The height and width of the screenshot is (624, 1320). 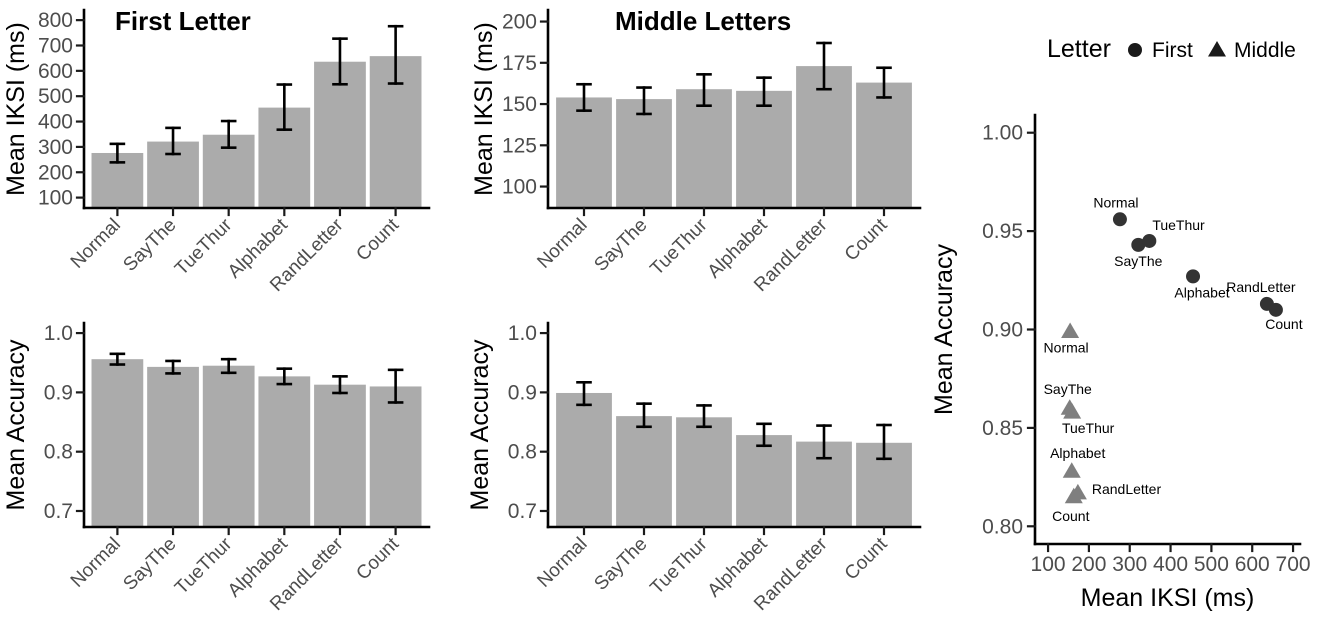 What do you see at coordinates (55, 20) in the screenshot?
I see `y-tick-label: 800` at bounding box center [55, 20].